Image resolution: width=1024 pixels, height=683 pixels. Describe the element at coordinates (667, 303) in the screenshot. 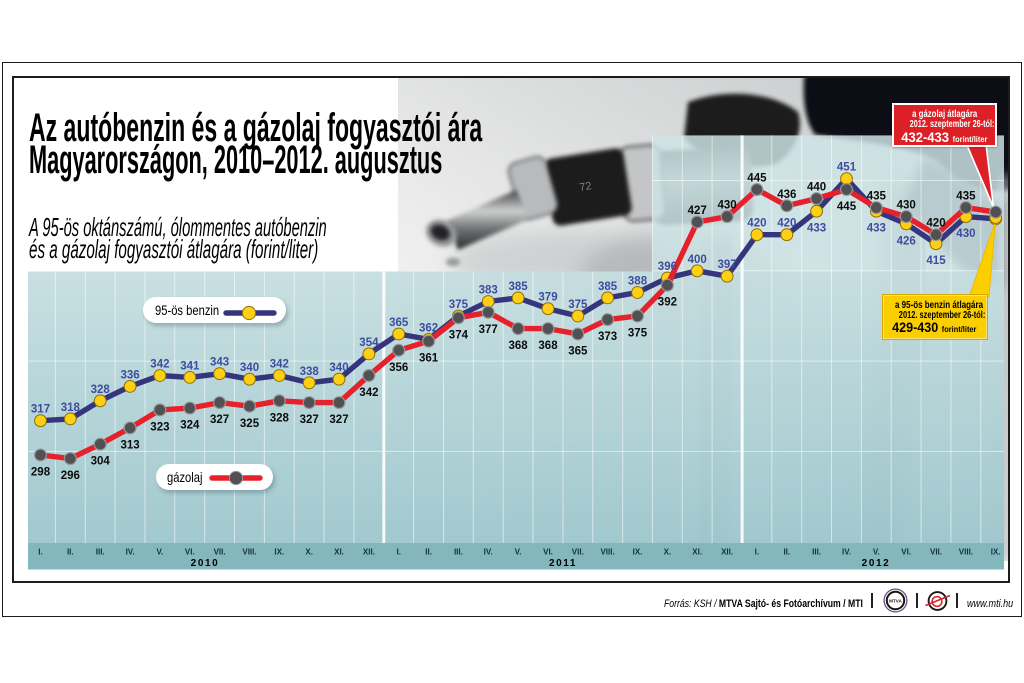

I see `svg-text: 392` at that location.